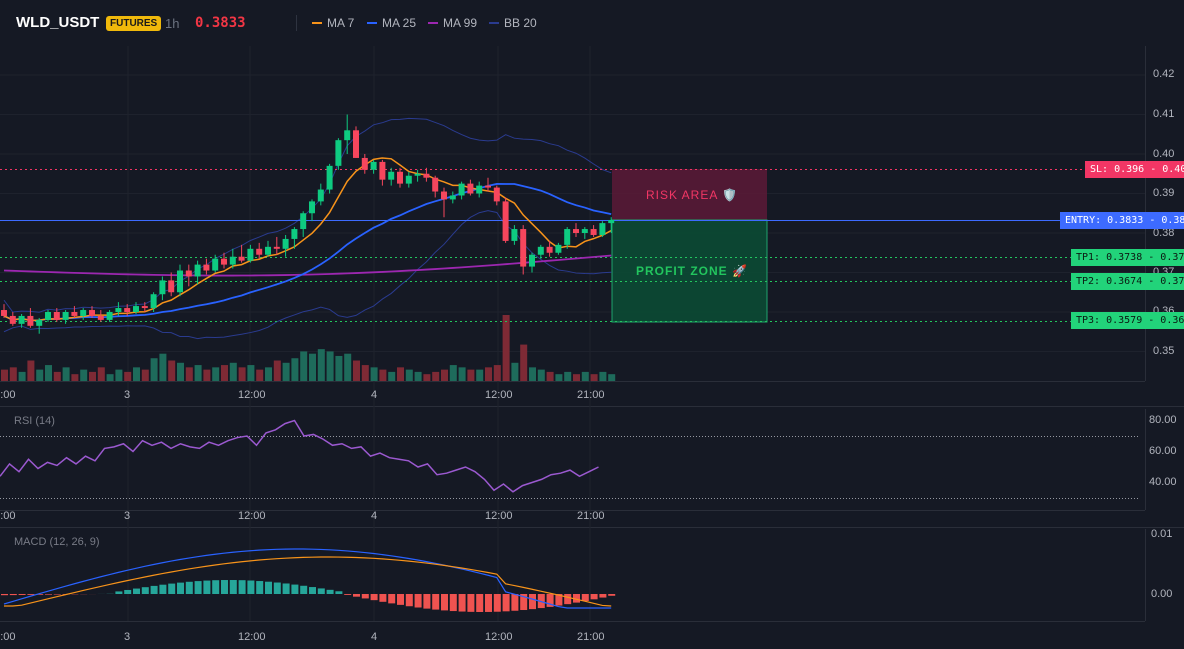 The height and width of the screenshot is (649, 1184). Describe the element at coordinates (307, 578) in the screenshot. I see `macd-line` at that location.